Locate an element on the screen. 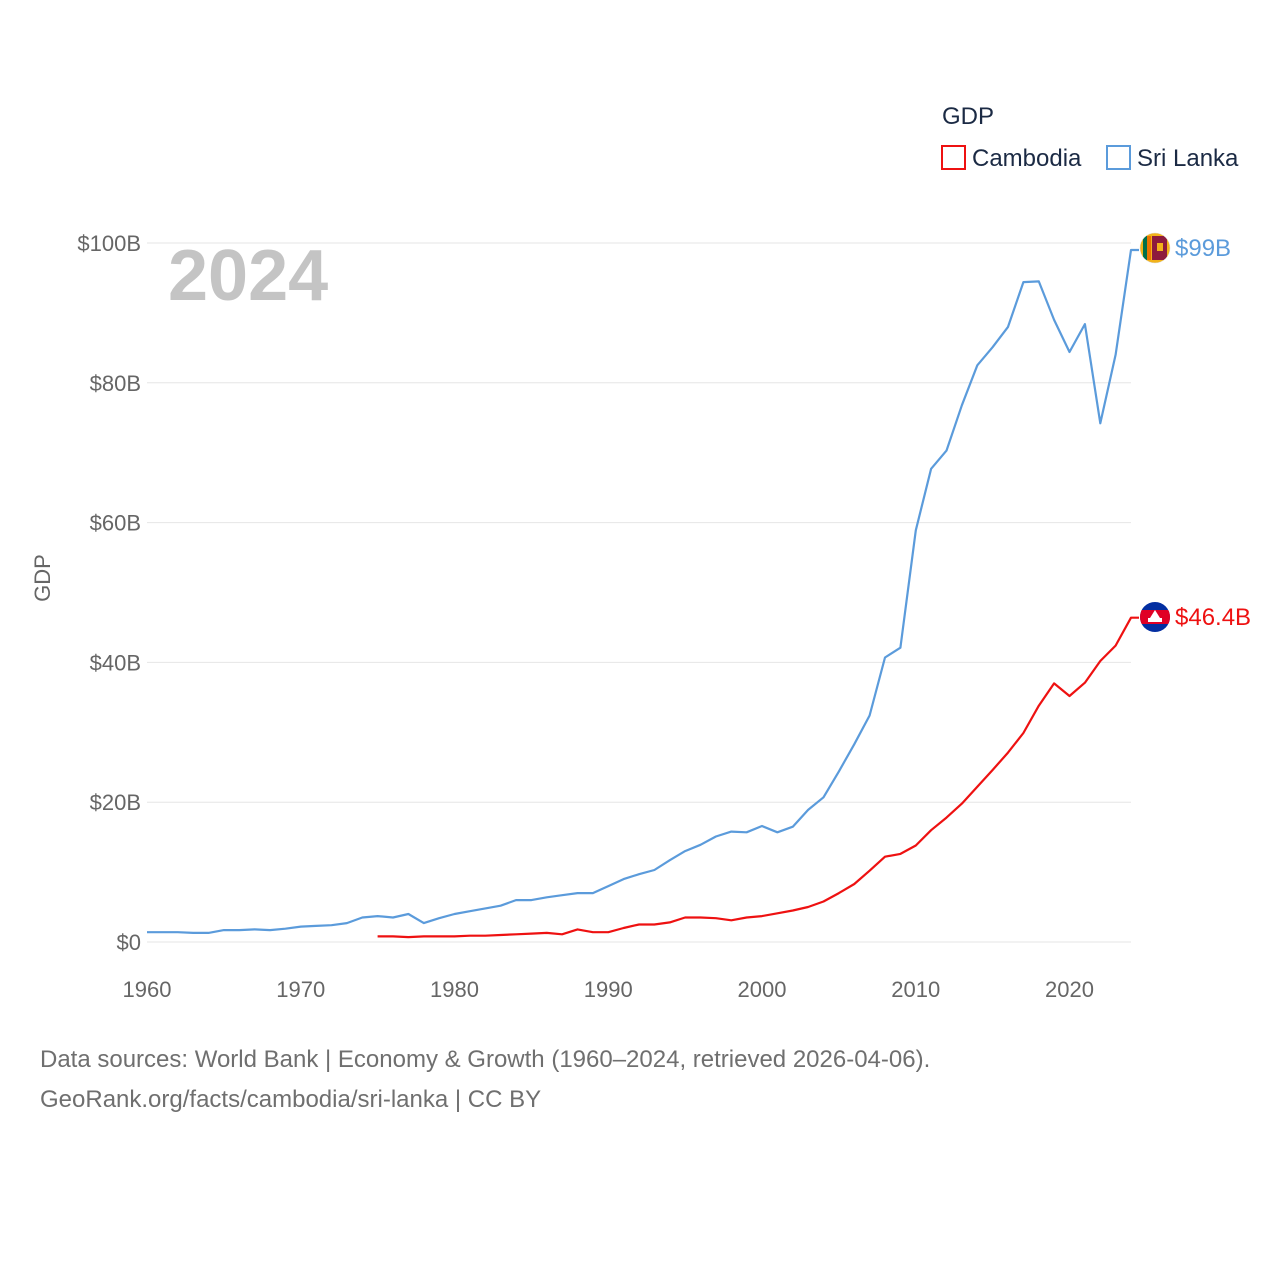 The width and height of the screenshot is (1280, 1280). legend-swatch-cambodia is located at coordinates (953, 157).